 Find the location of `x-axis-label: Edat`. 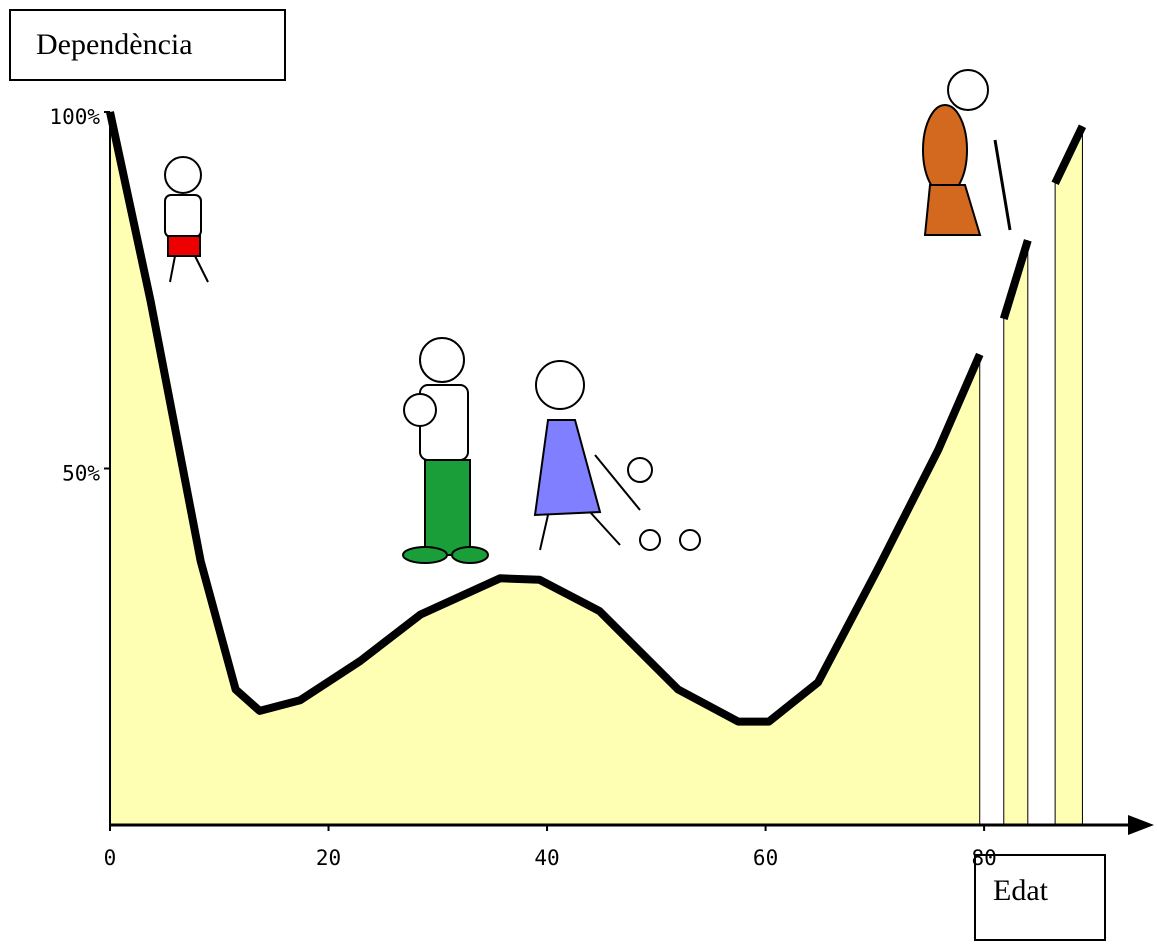

x-axis-label: Edat is located at coordinates (1021, 890).